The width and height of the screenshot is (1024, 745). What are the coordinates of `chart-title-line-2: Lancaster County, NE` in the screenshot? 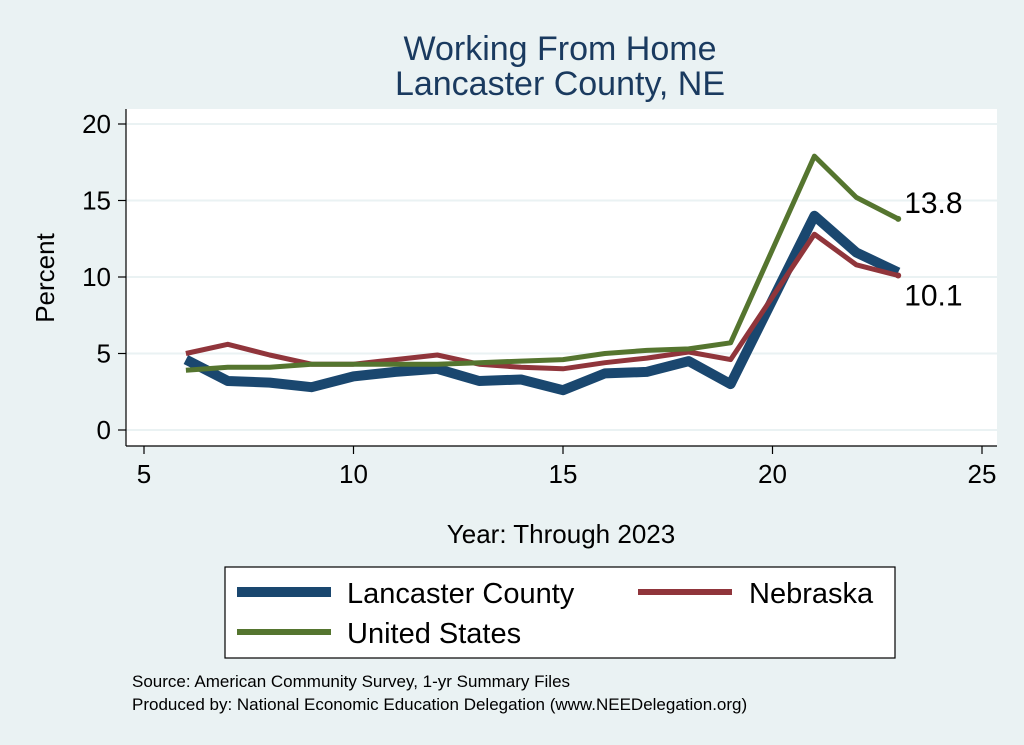 It's located at (560, 84).